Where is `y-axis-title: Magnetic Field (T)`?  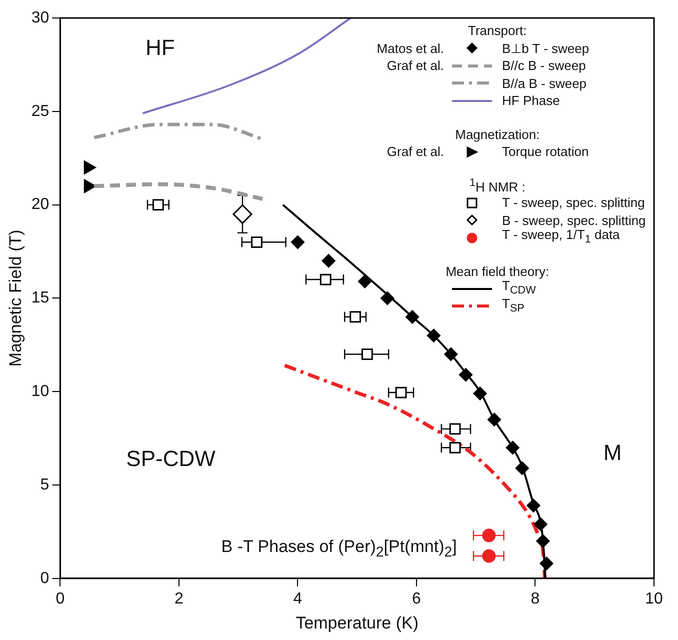
y-axis-title: Magnetic Field (T) is located at coordinates (15, 298).